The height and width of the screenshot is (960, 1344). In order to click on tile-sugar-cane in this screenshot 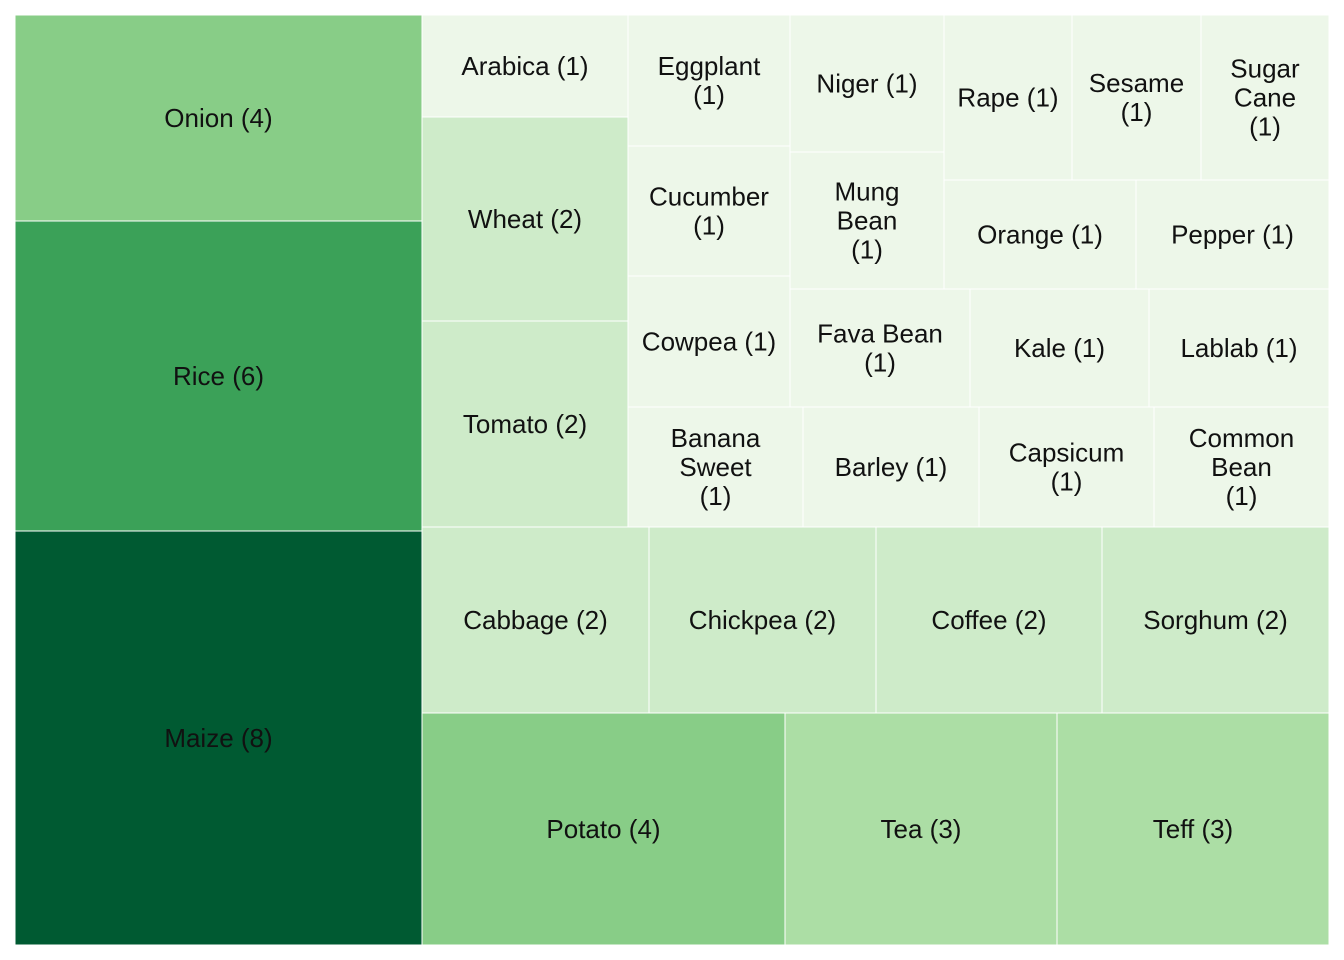, I will do `click(1265, 97)`.